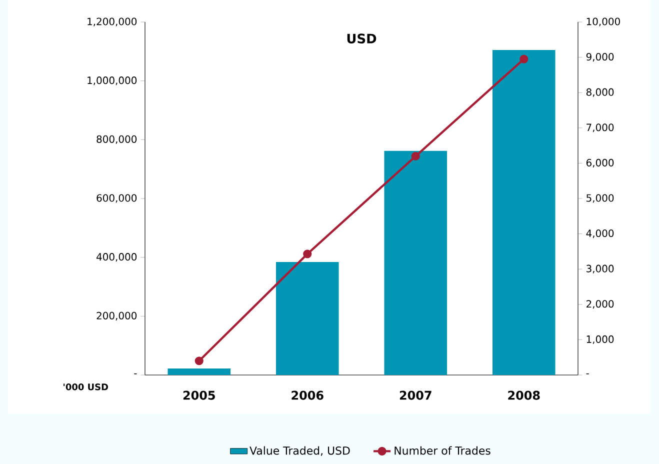 The width and height of the screenshot is (659, 464). What do you see at coordinates (112, 81) in the screenshot?
I see `y-tick-label: 1,000,000` at bounding box center [112, 81].